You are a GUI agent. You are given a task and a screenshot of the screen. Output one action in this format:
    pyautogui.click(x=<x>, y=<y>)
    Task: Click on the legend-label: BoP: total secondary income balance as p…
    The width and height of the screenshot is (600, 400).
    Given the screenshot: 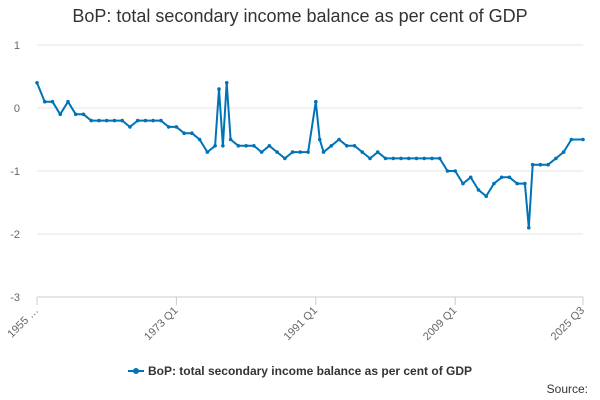 What is the action you would take?
    pyautogui.click(x=310, y=371)
    